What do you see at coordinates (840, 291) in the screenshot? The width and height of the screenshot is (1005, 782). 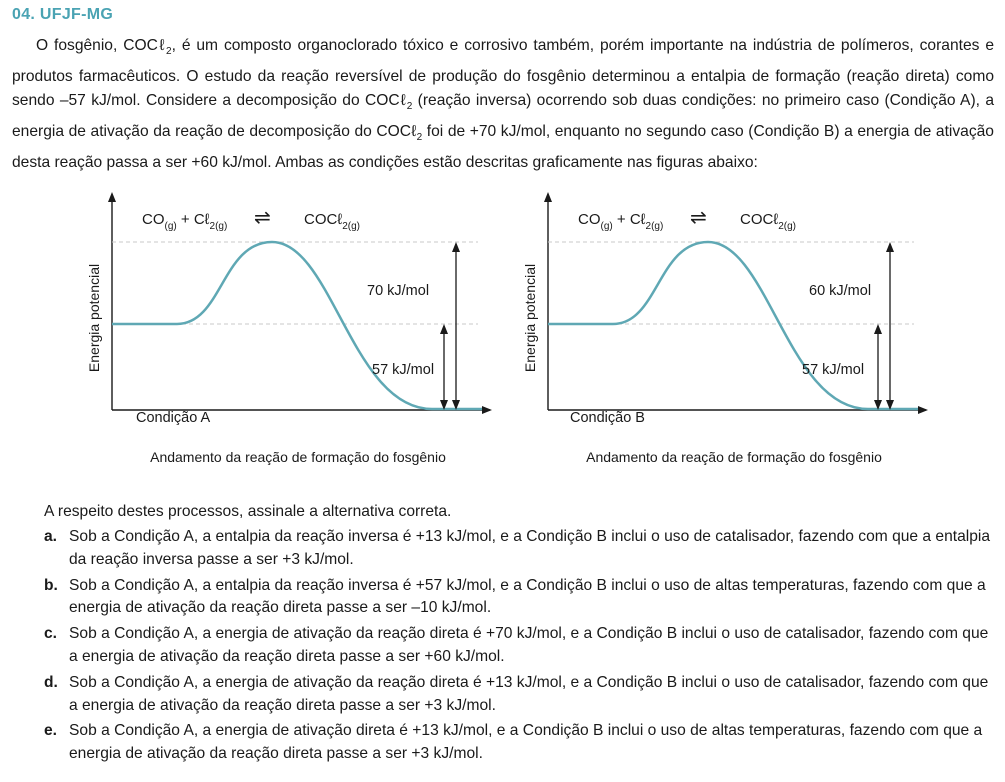 I see `barrier-label: 60 kJ/mol` at bounding box center [840, 291].